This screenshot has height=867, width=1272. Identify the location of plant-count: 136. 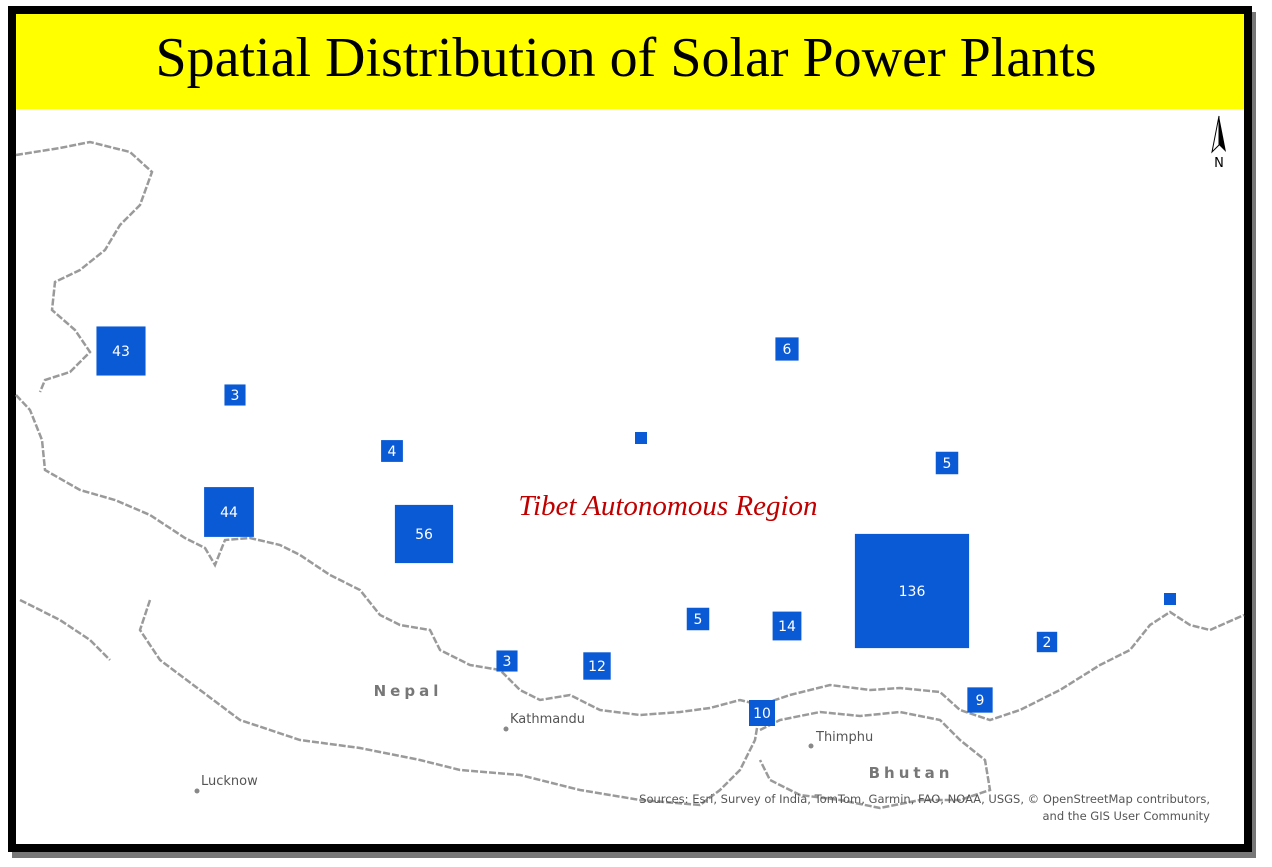
(912, 592).